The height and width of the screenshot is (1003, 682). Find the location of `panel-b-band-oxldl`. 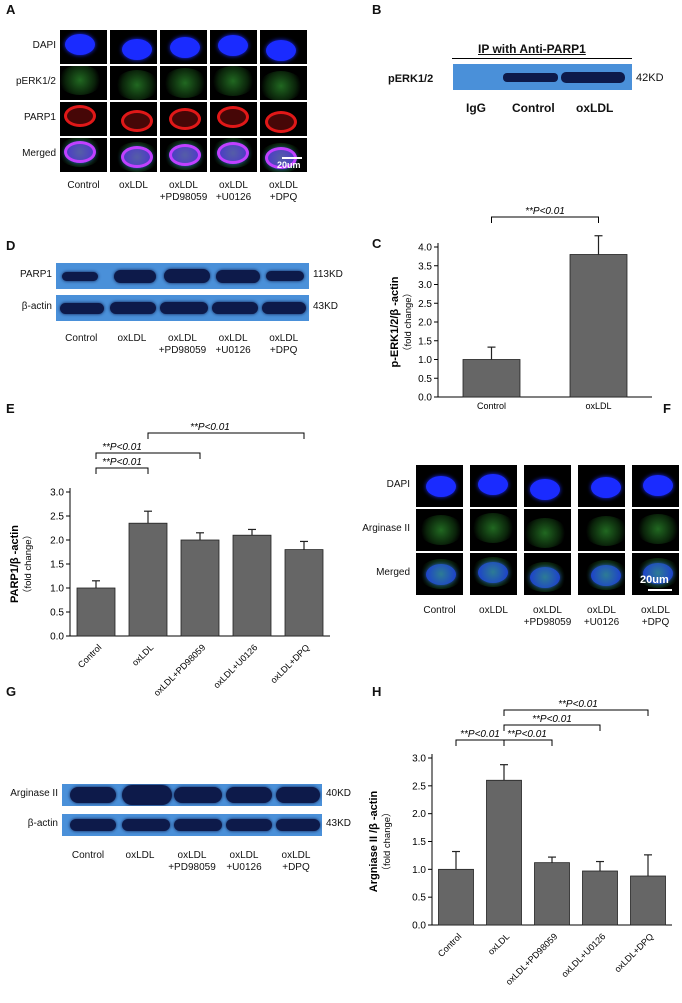

panel-b-band-oxldl is located at coordinates (593, 77).